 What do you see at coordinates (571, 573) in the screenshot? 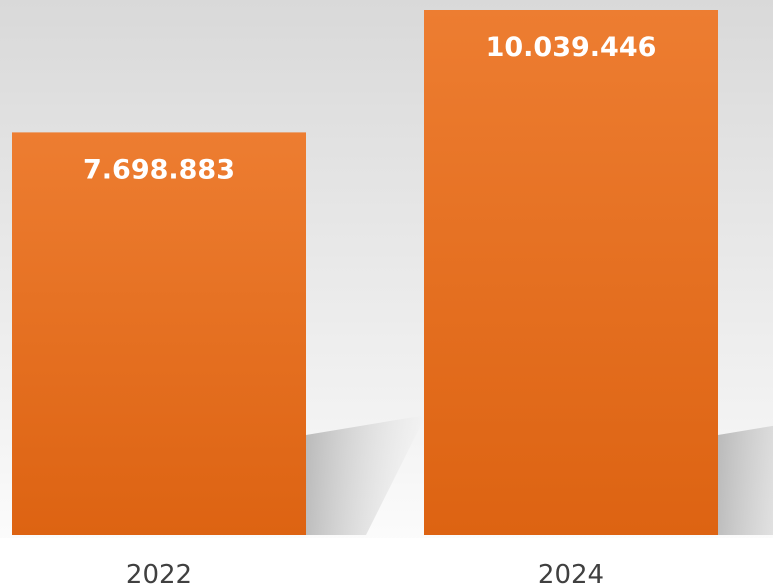
I see `x-tick-label: 2024` at bounding box center [571, 573].